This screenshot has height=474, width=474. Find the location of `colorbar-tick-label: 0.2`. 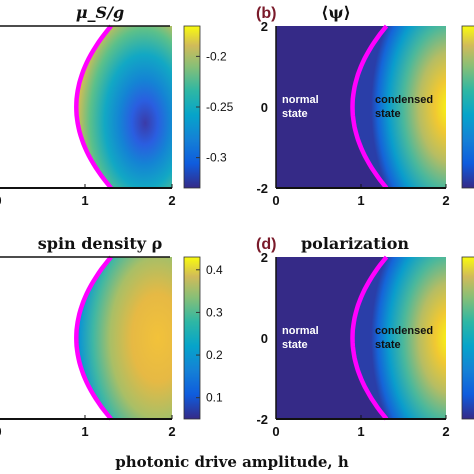

colorbar-tick-label: 0.2 is located at coordinates (214, 355).